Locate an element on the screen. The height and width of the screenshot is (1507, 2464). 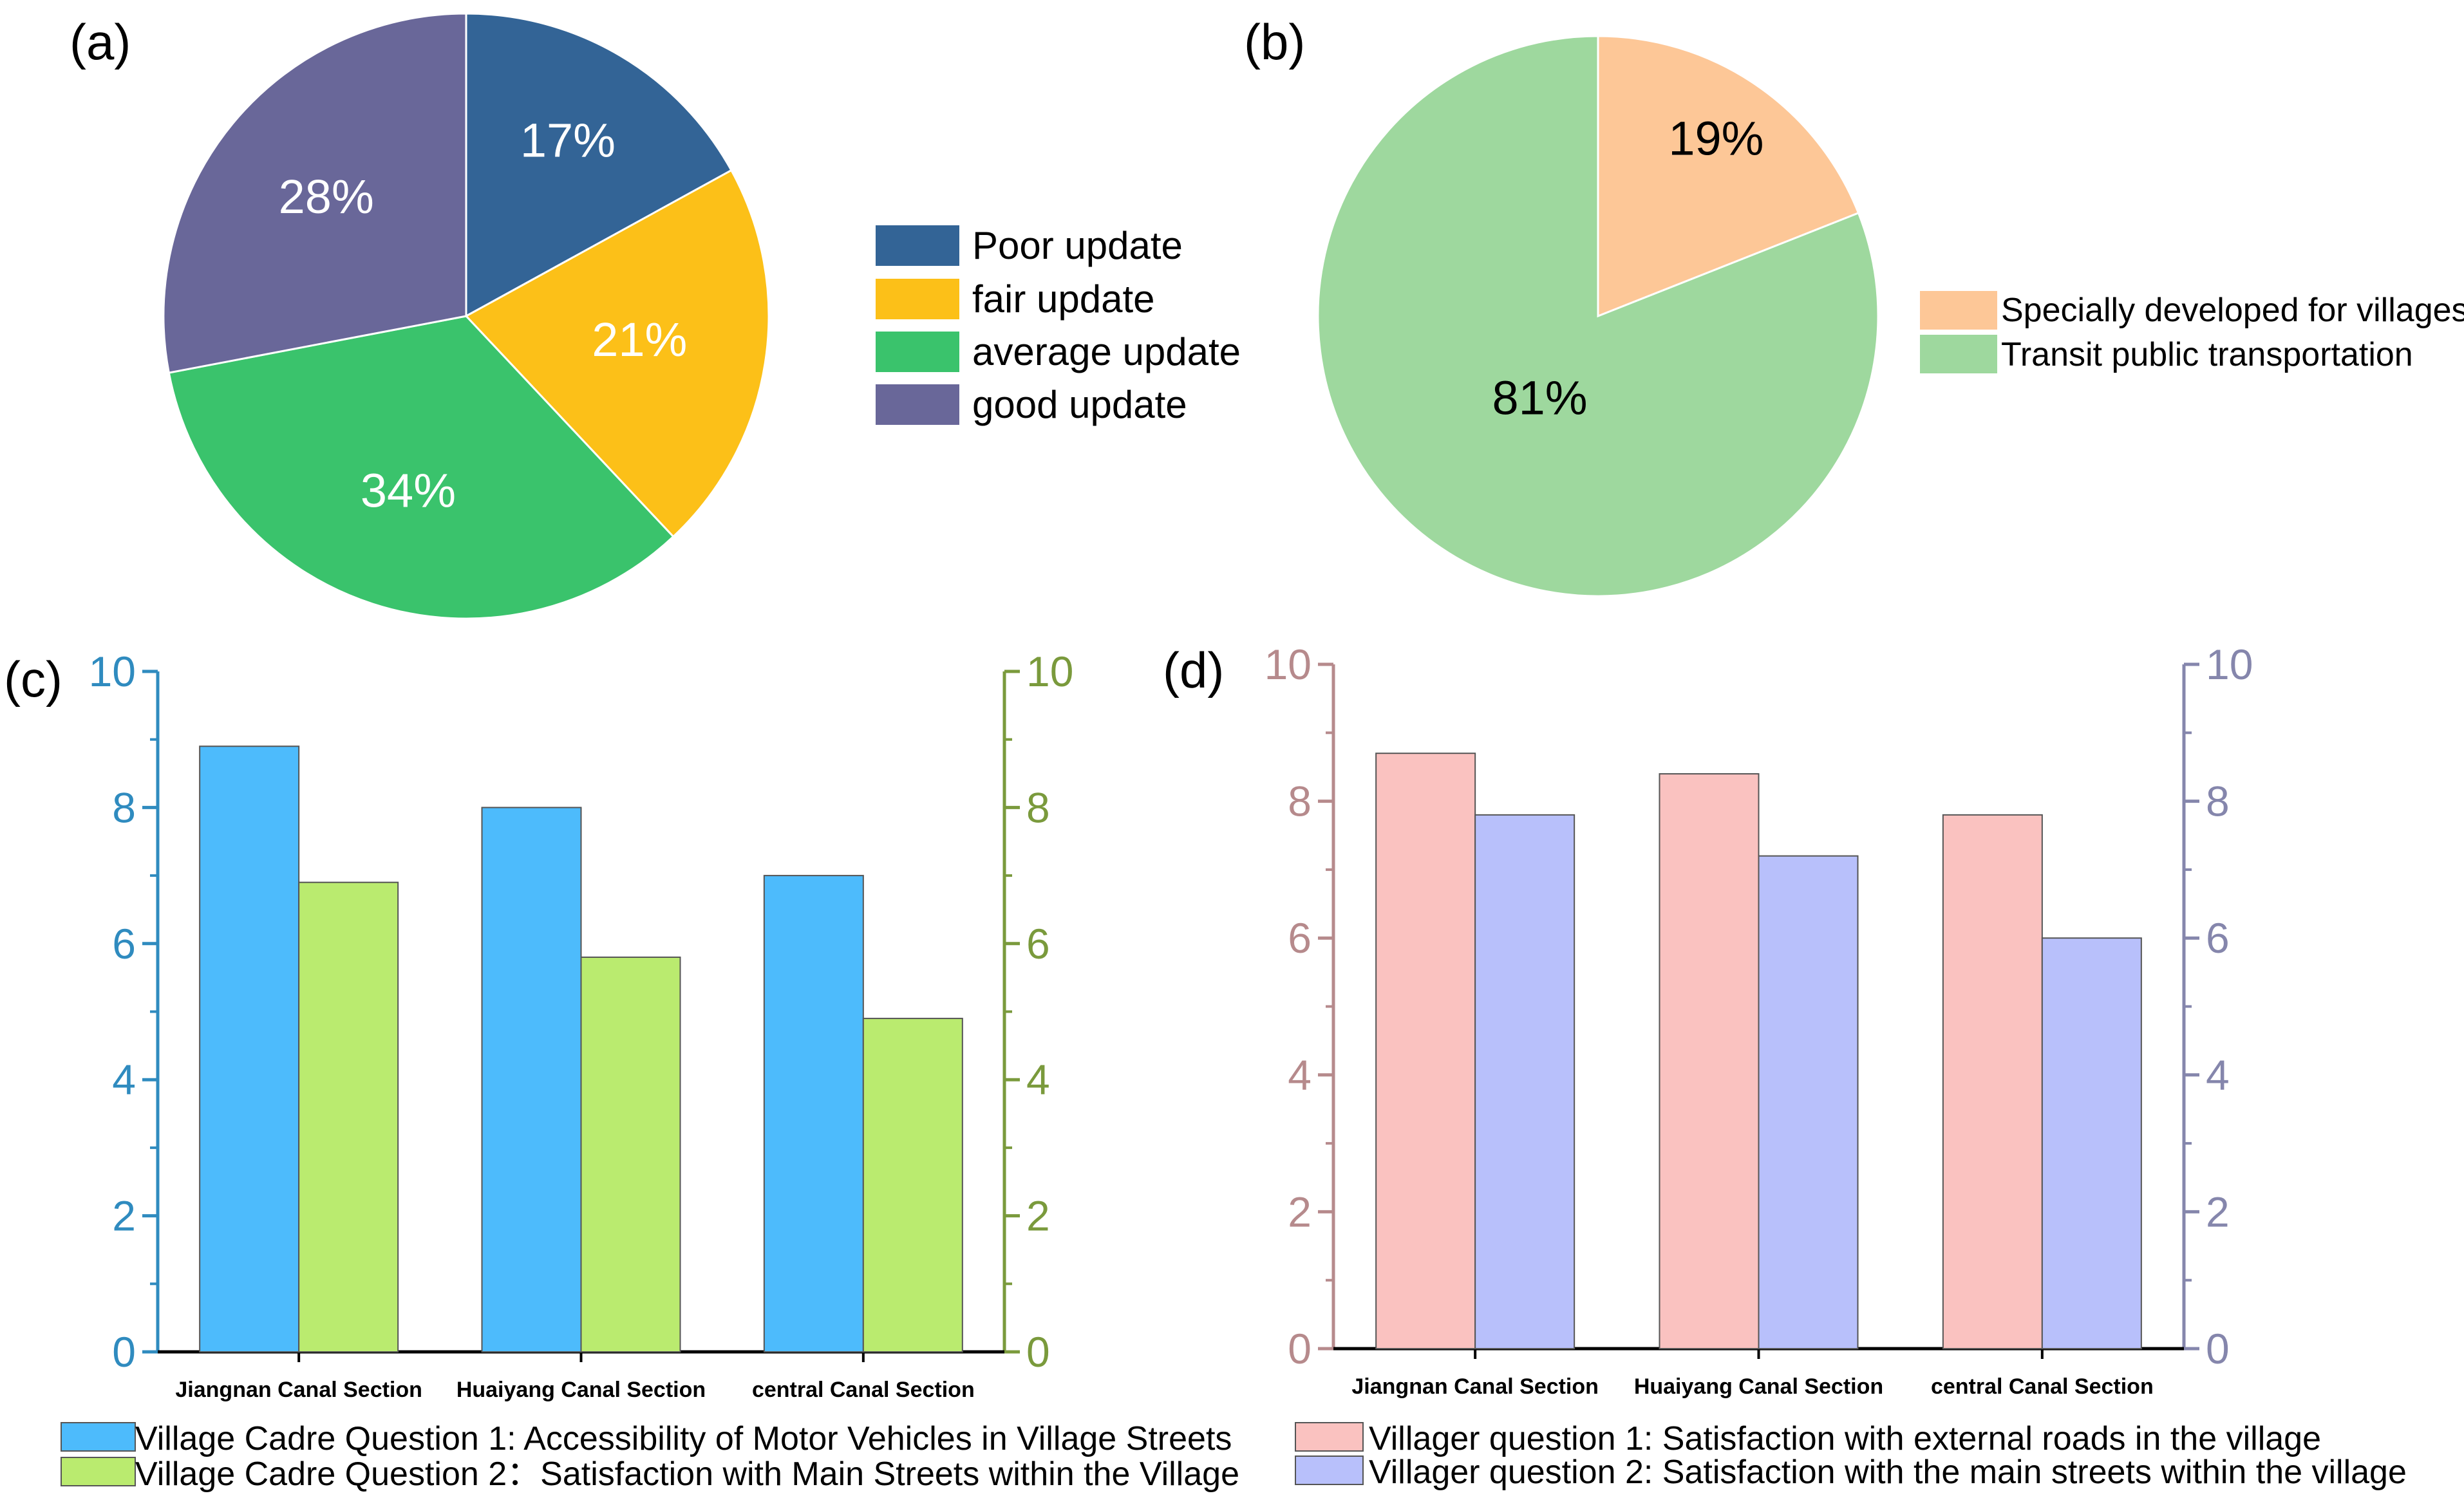
legend-swatch-fair is located at coordinates (917, 299).